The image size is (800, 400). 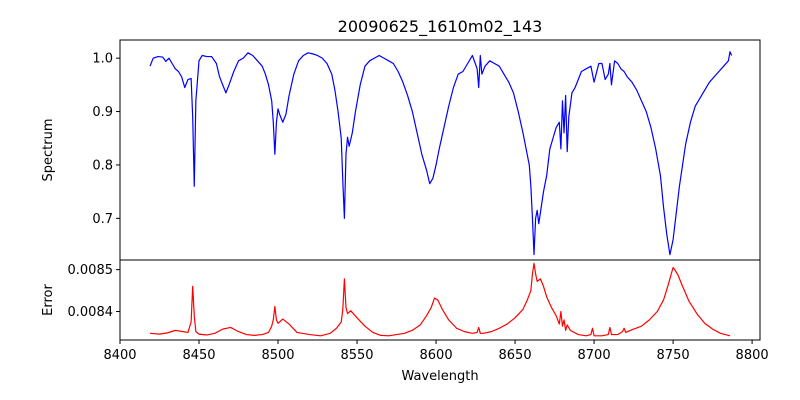 I want to click on error-y-tick-label: 0.0085, so click(x=91, y=270).